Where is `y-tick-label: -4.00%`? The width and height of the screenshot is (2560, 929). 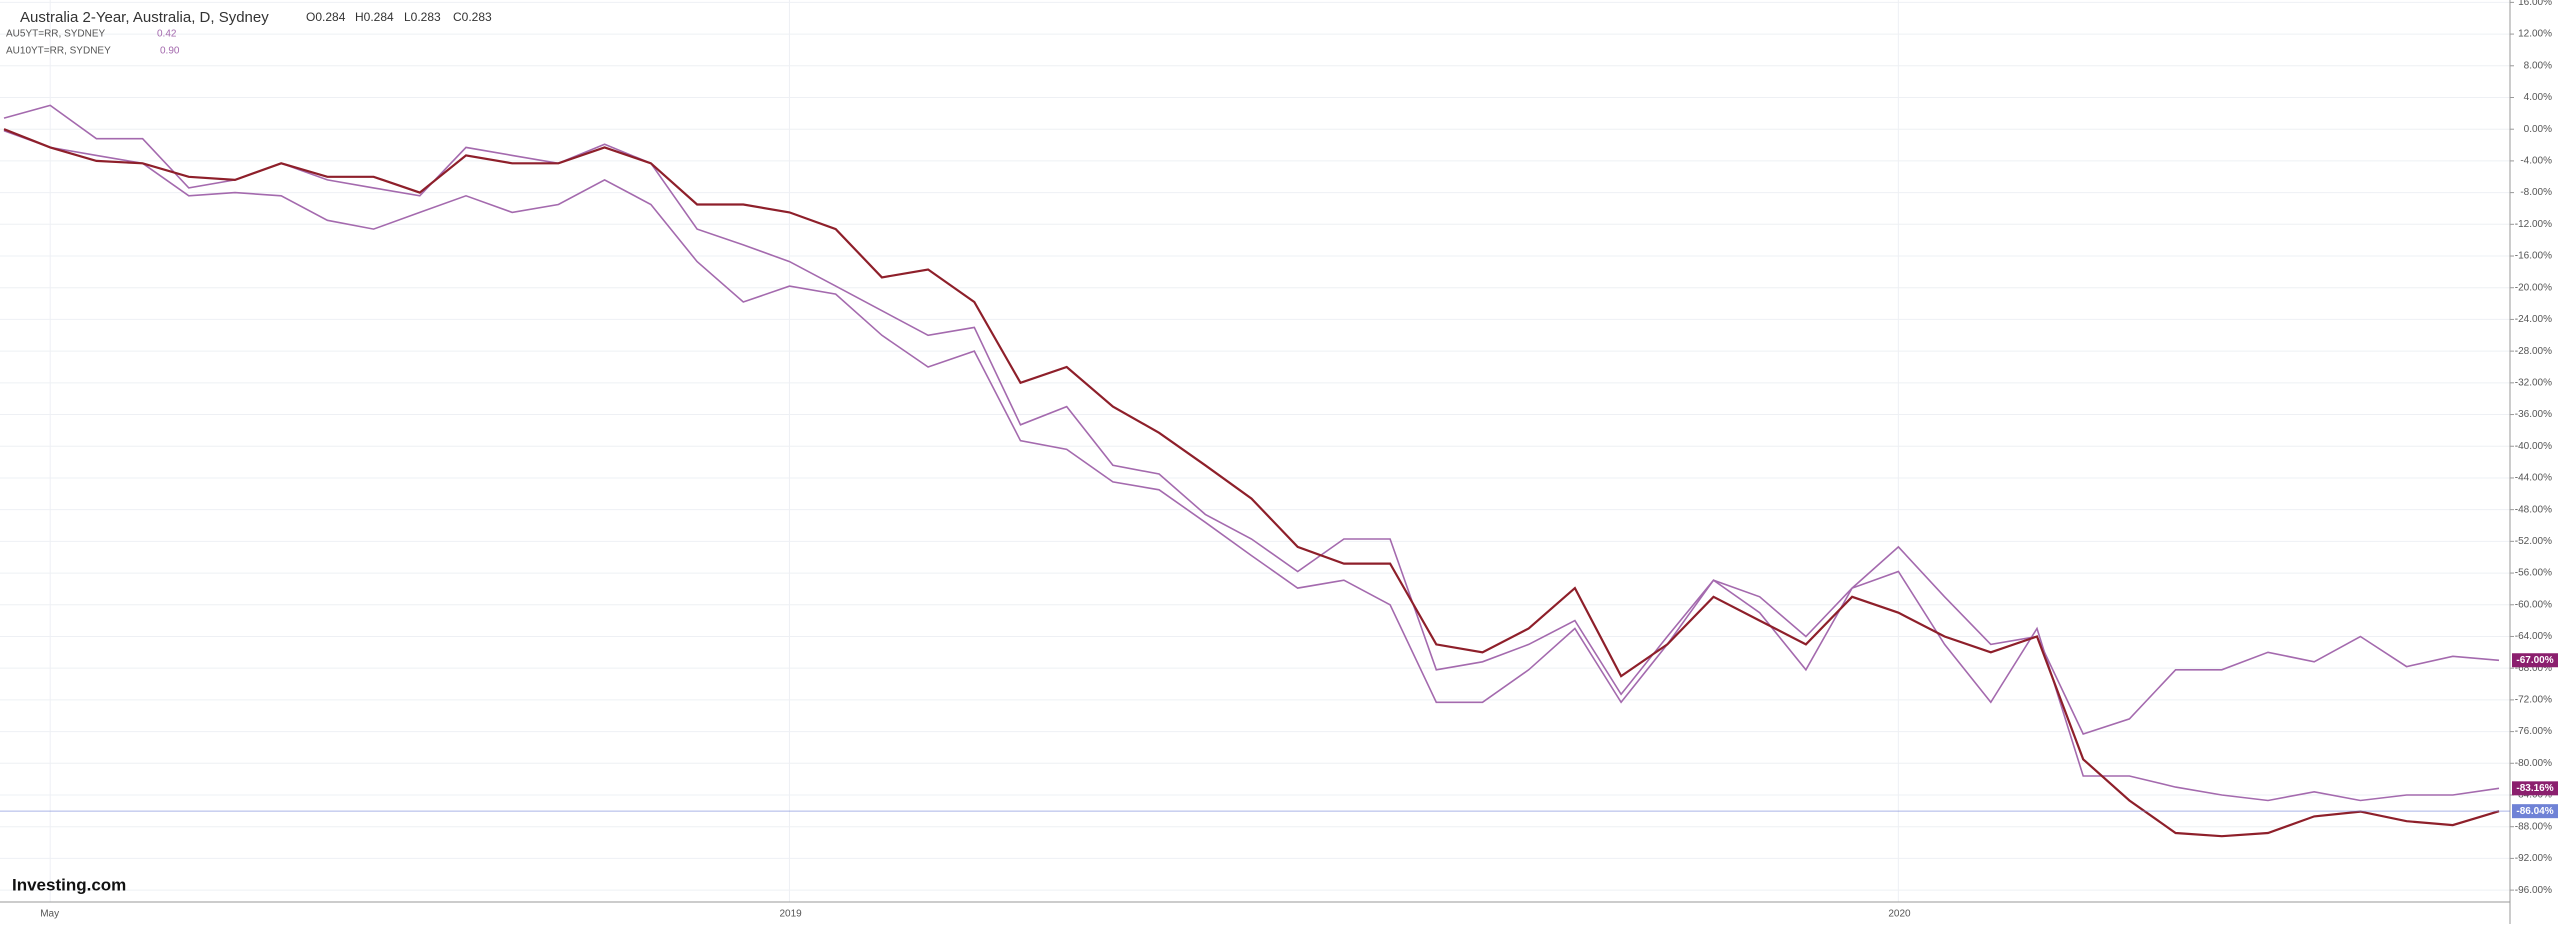
y-tick-label: -4.00% is located at coordinates (2536, 161).